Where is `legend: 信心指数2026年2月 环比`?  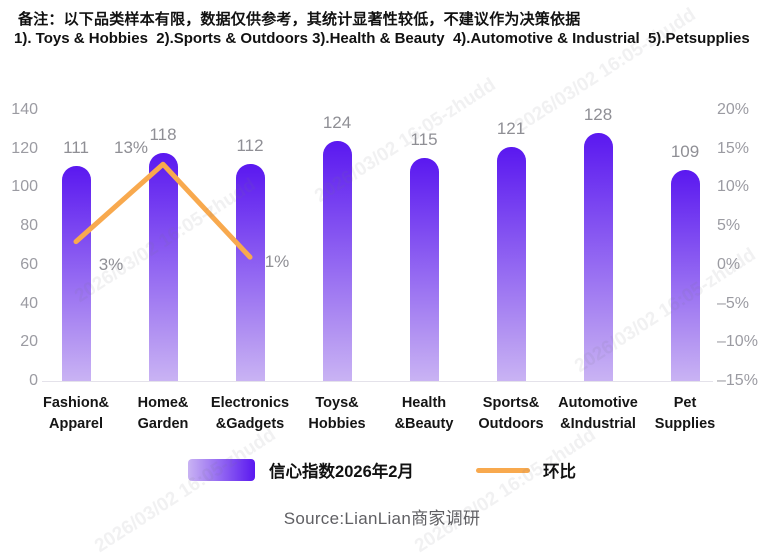 legend: 信心指数2026年2月 环比 is located at coordinates (382, 470).